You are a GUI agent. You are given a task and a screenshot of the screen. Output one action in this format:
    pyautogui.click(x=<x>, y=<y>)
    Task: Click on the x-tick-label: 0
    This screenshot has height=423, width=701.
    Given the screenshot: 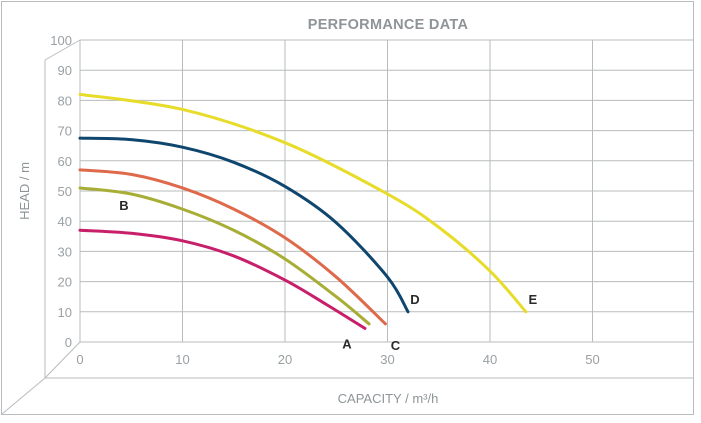 What is the action you would take?
    pyautogui.click(x=79, y=359)
    